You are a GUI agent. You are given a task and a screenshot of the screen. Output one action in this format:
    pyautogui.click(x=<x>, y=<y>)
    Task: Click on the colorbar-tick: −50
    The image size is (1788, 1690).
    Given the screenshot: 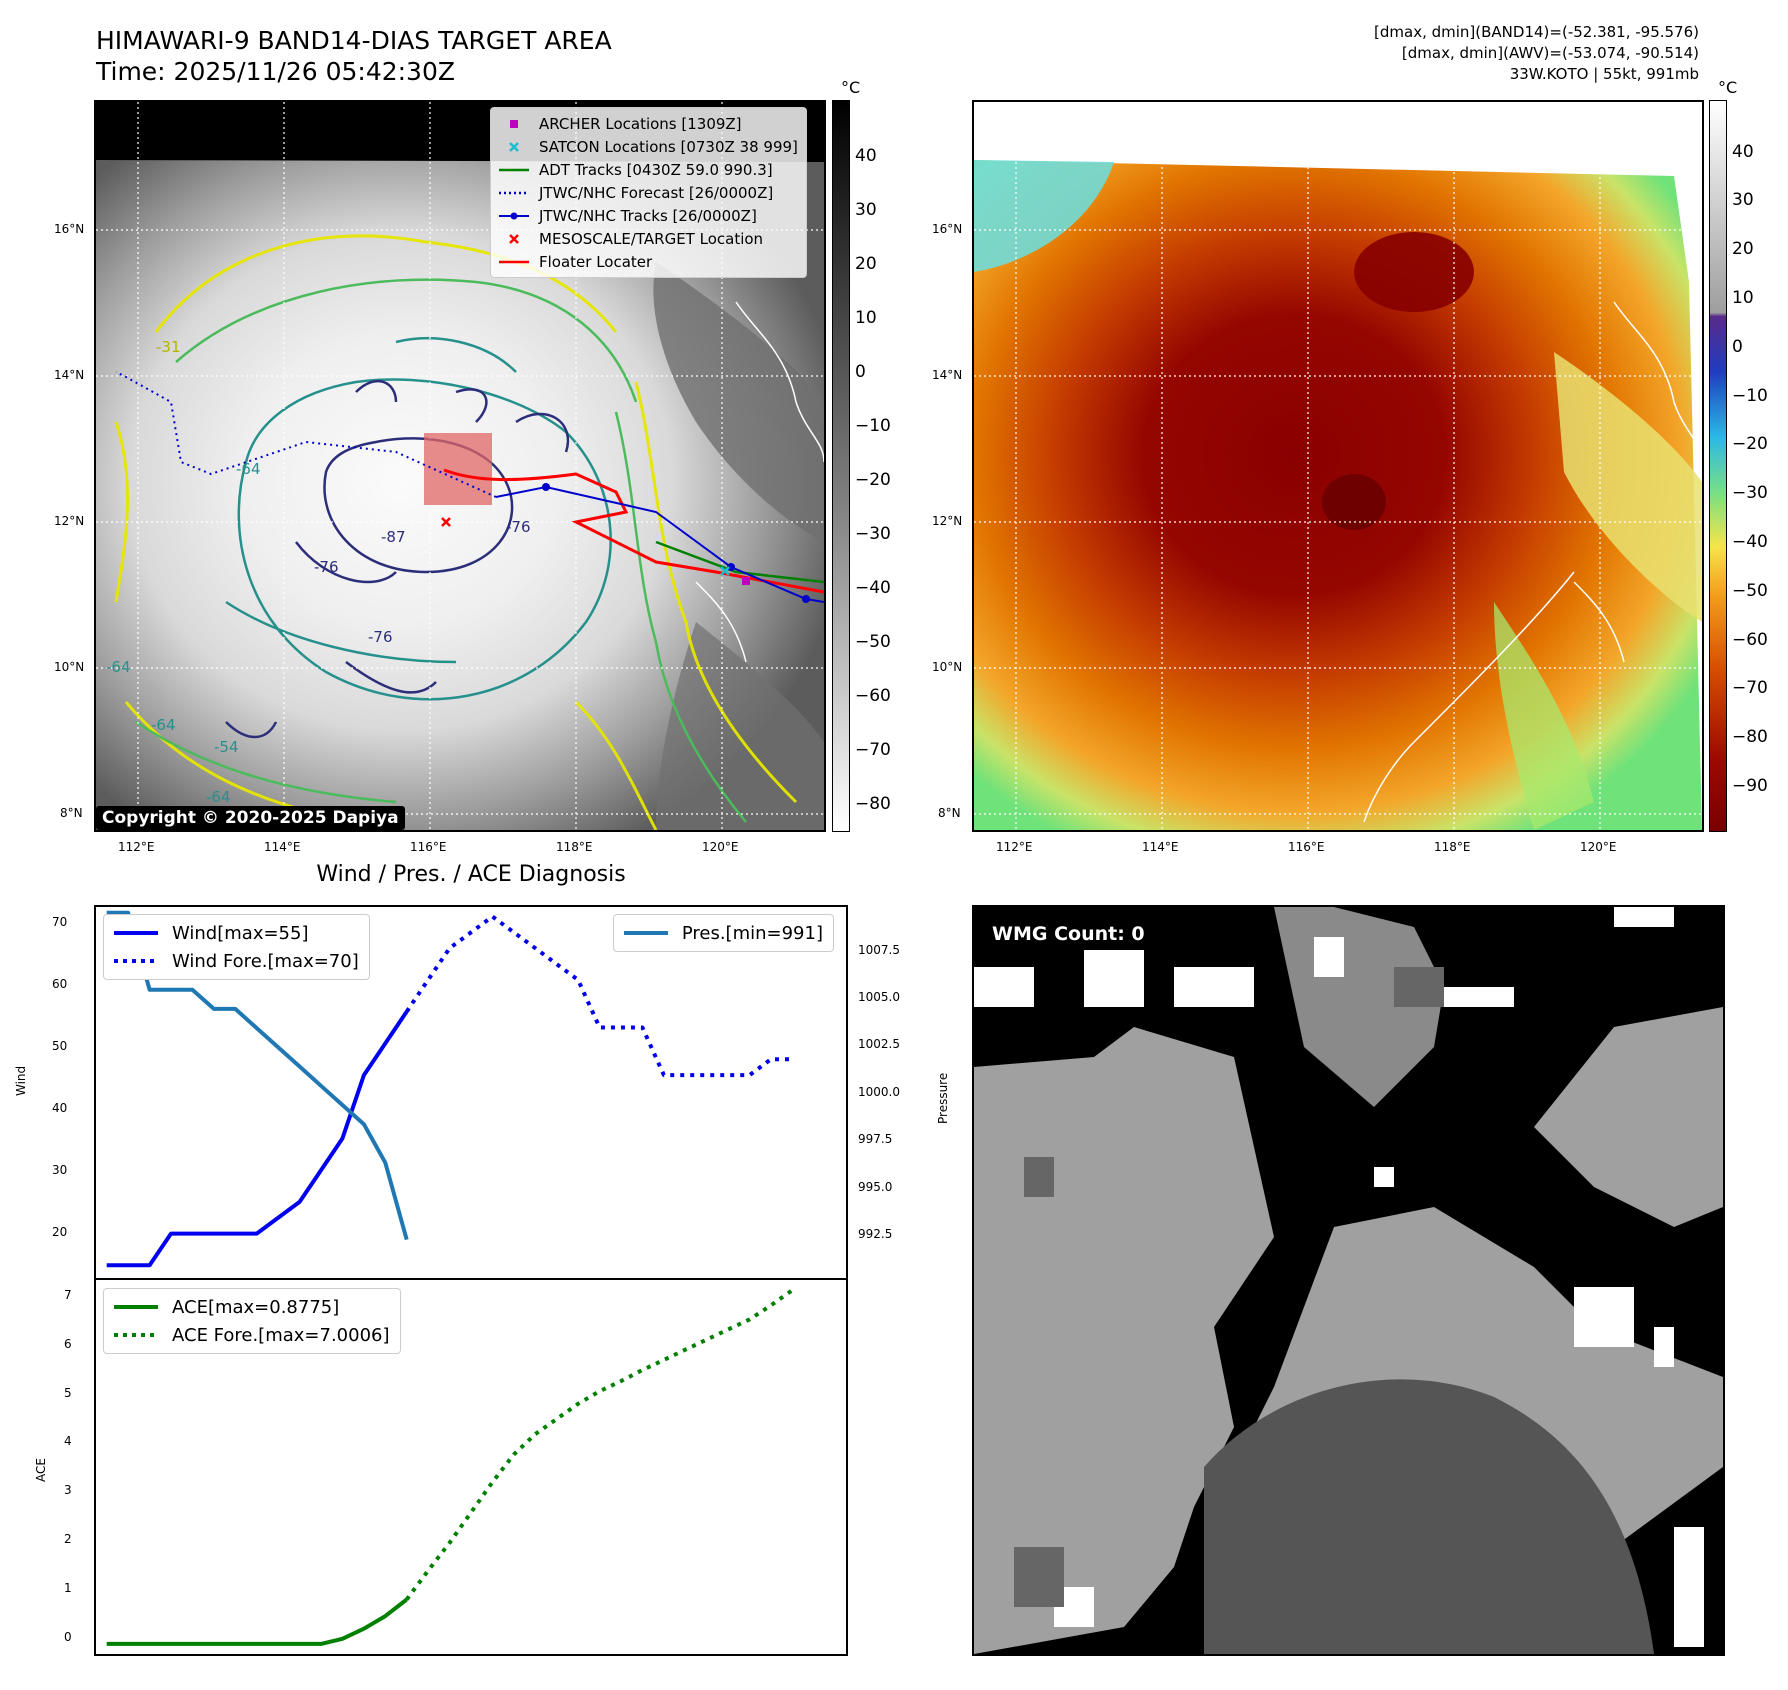 What is the action you would take?
    pyautogui.click(x=1750, y=591)
    